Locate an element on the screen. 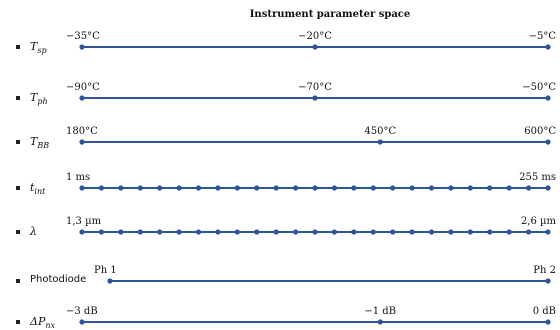 This screenshot has height=330, width=560. value-label: −3 dB is located at coordinates (82, 311).